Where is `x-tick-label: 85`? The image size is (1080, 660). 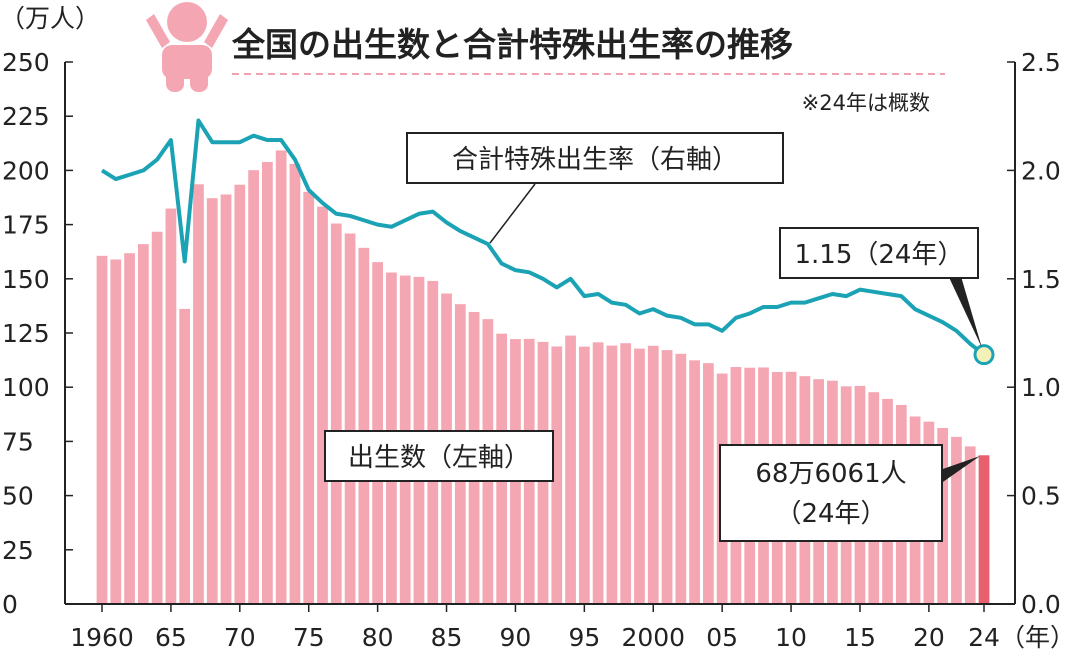
x-tick-label: 85 is located at coordinates (447, 637).